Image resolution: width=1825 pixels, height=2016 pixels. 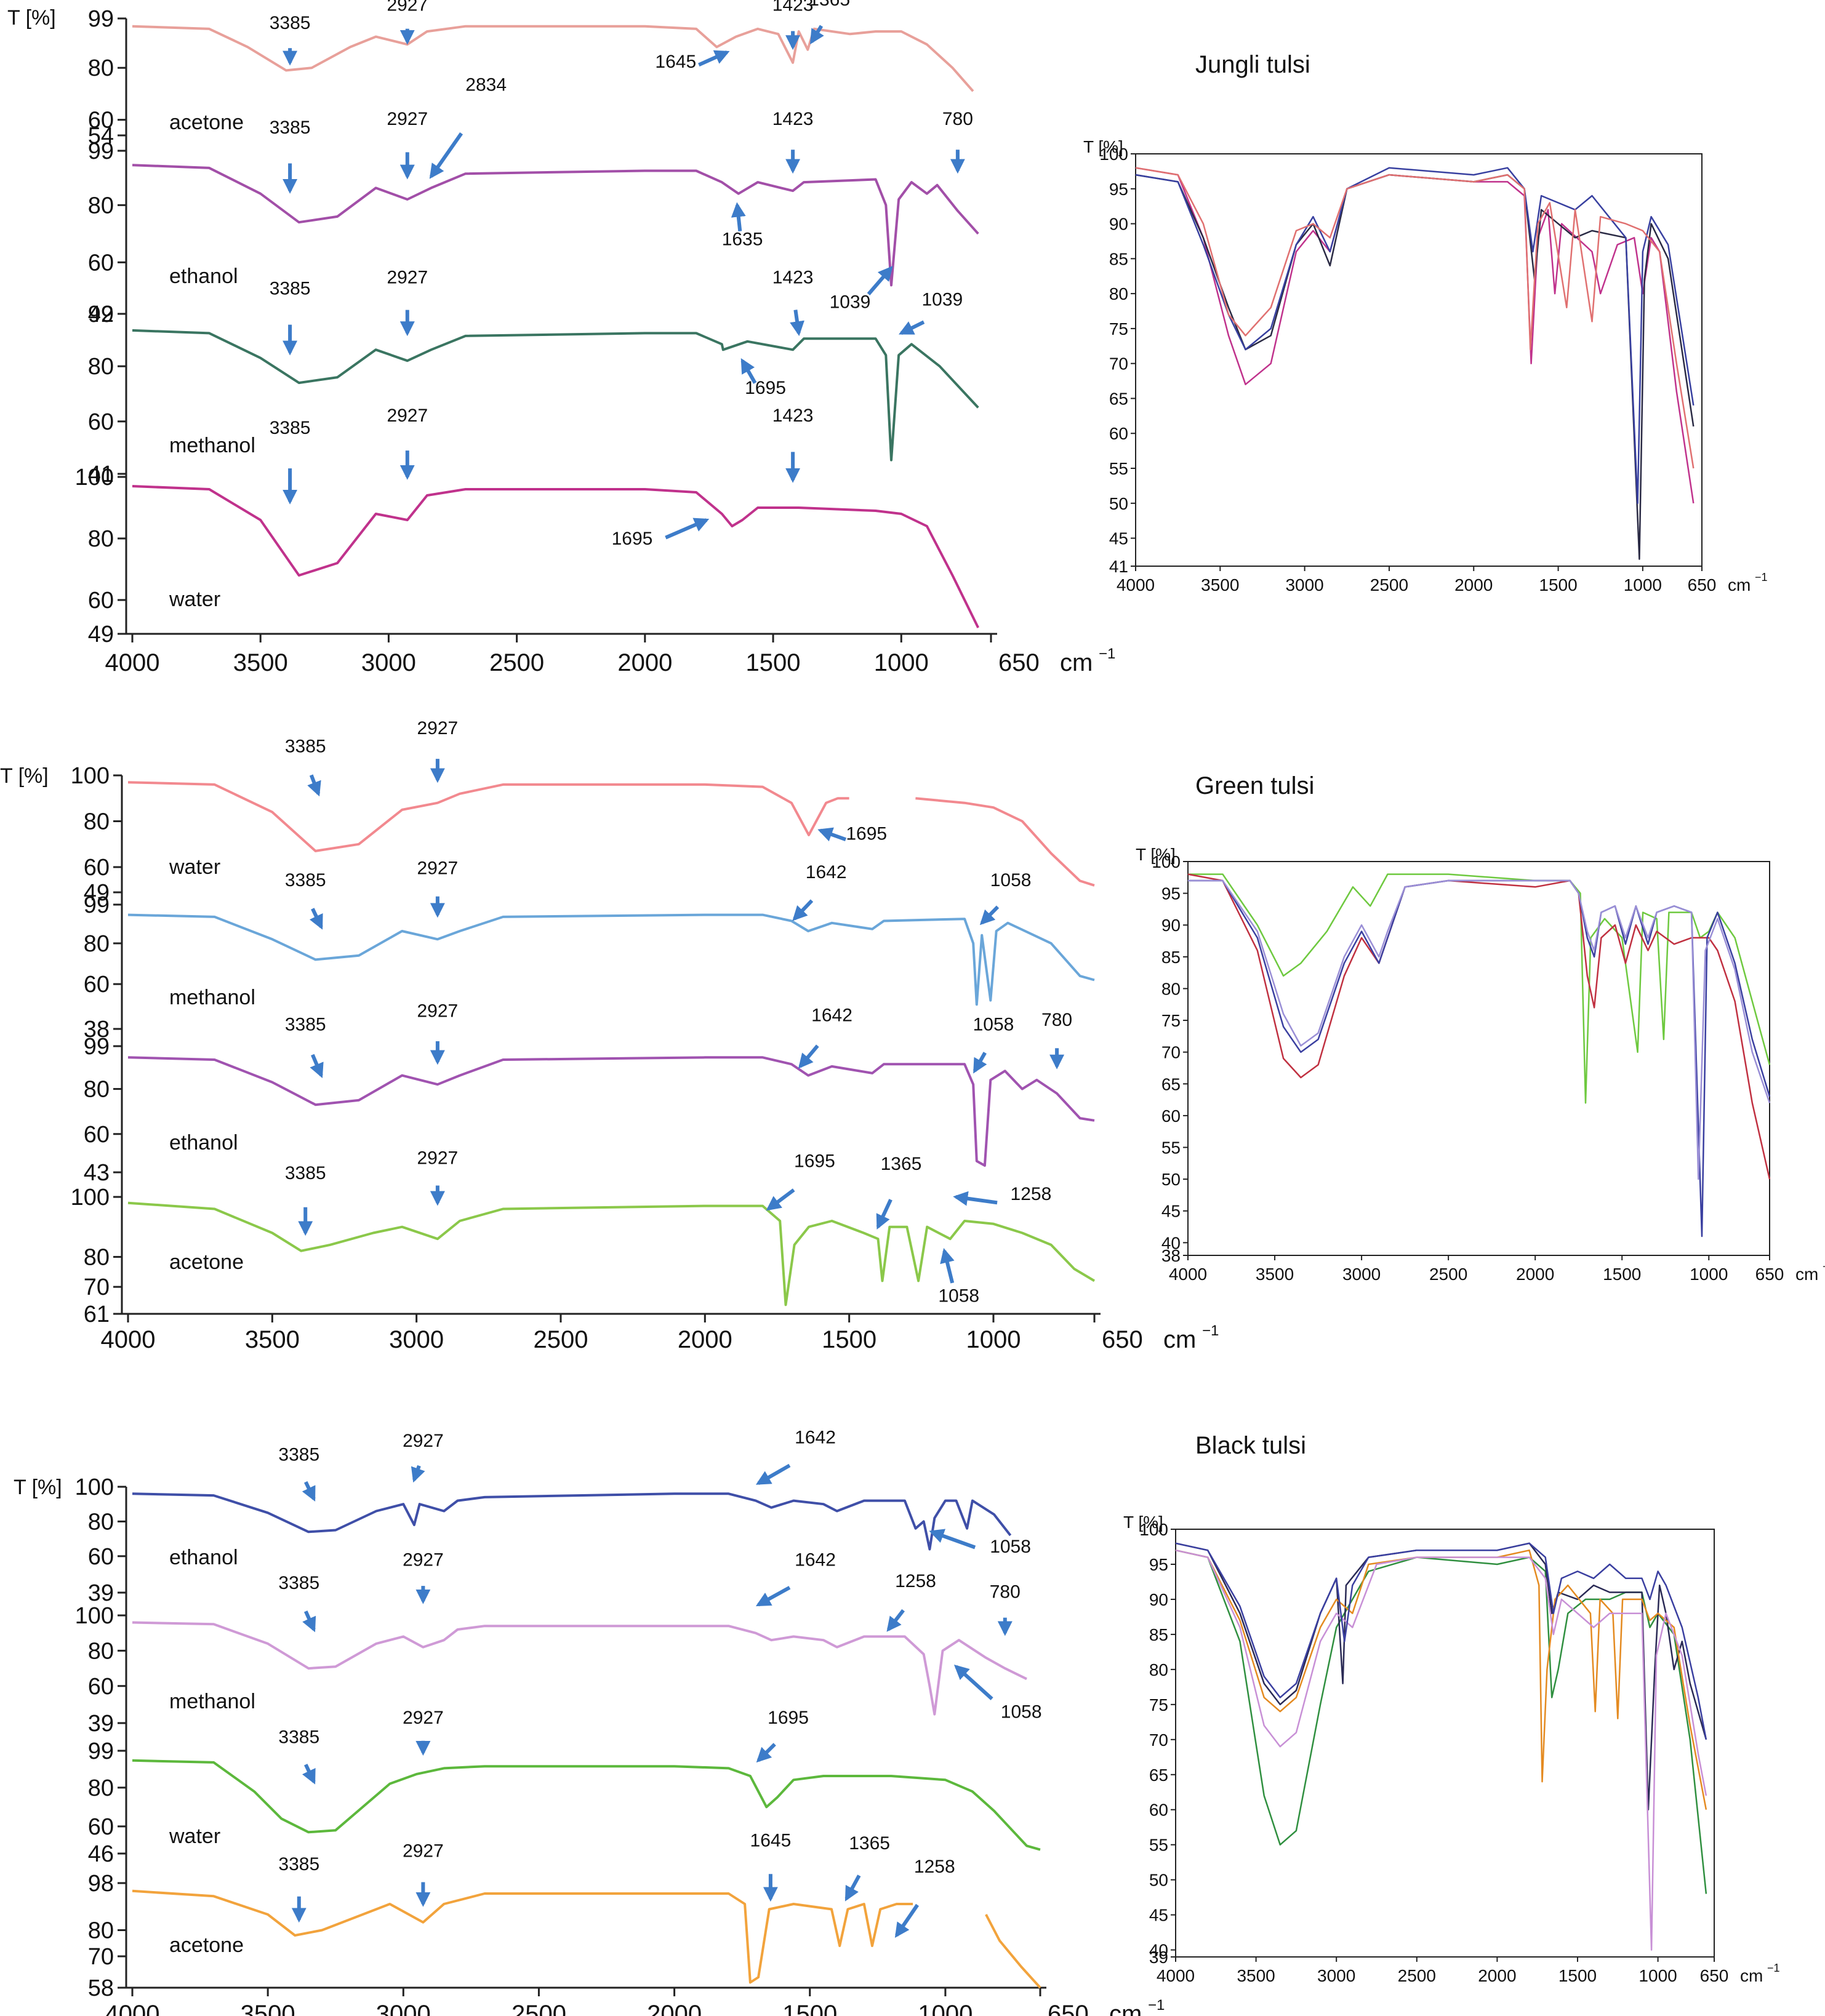 I want to click on peak-label: 1635, so click(x=742, y=239).